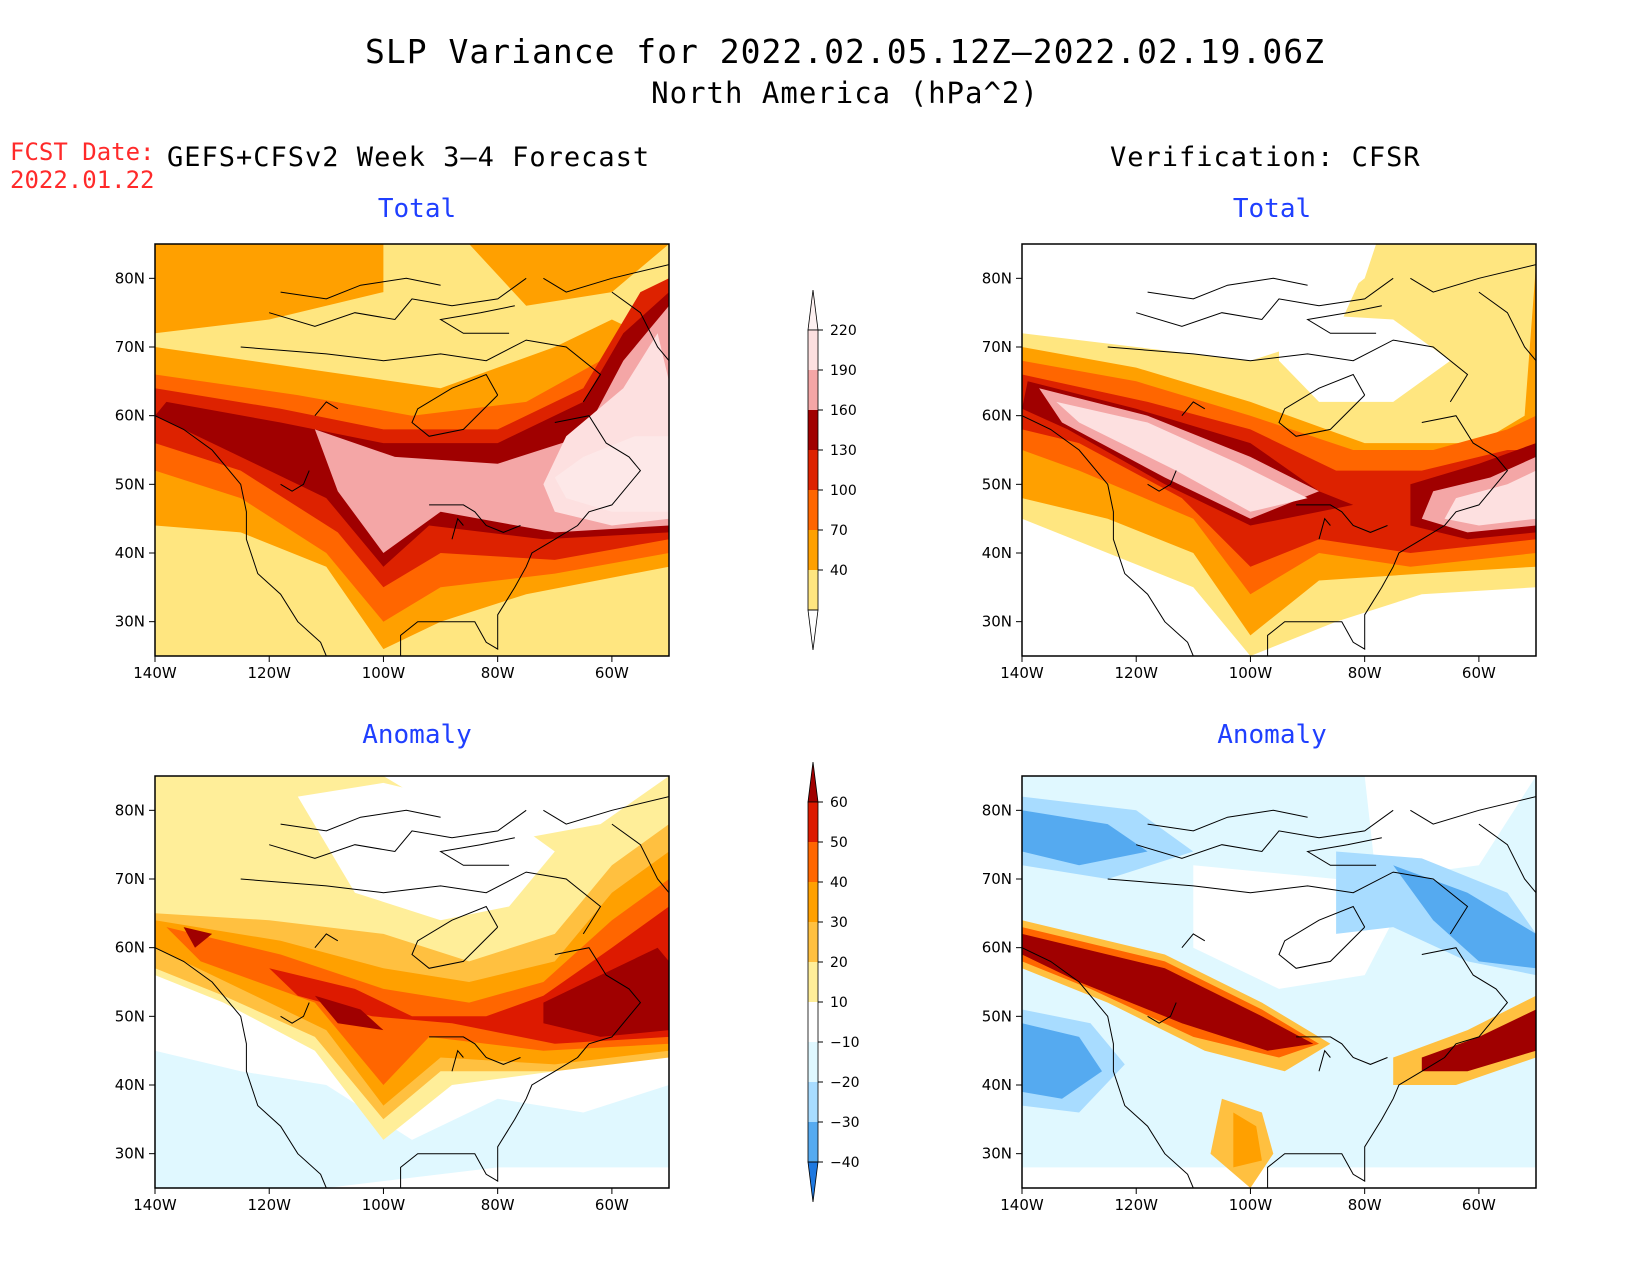  I want to click on colorbar-label: −20, so click(845, 1083).